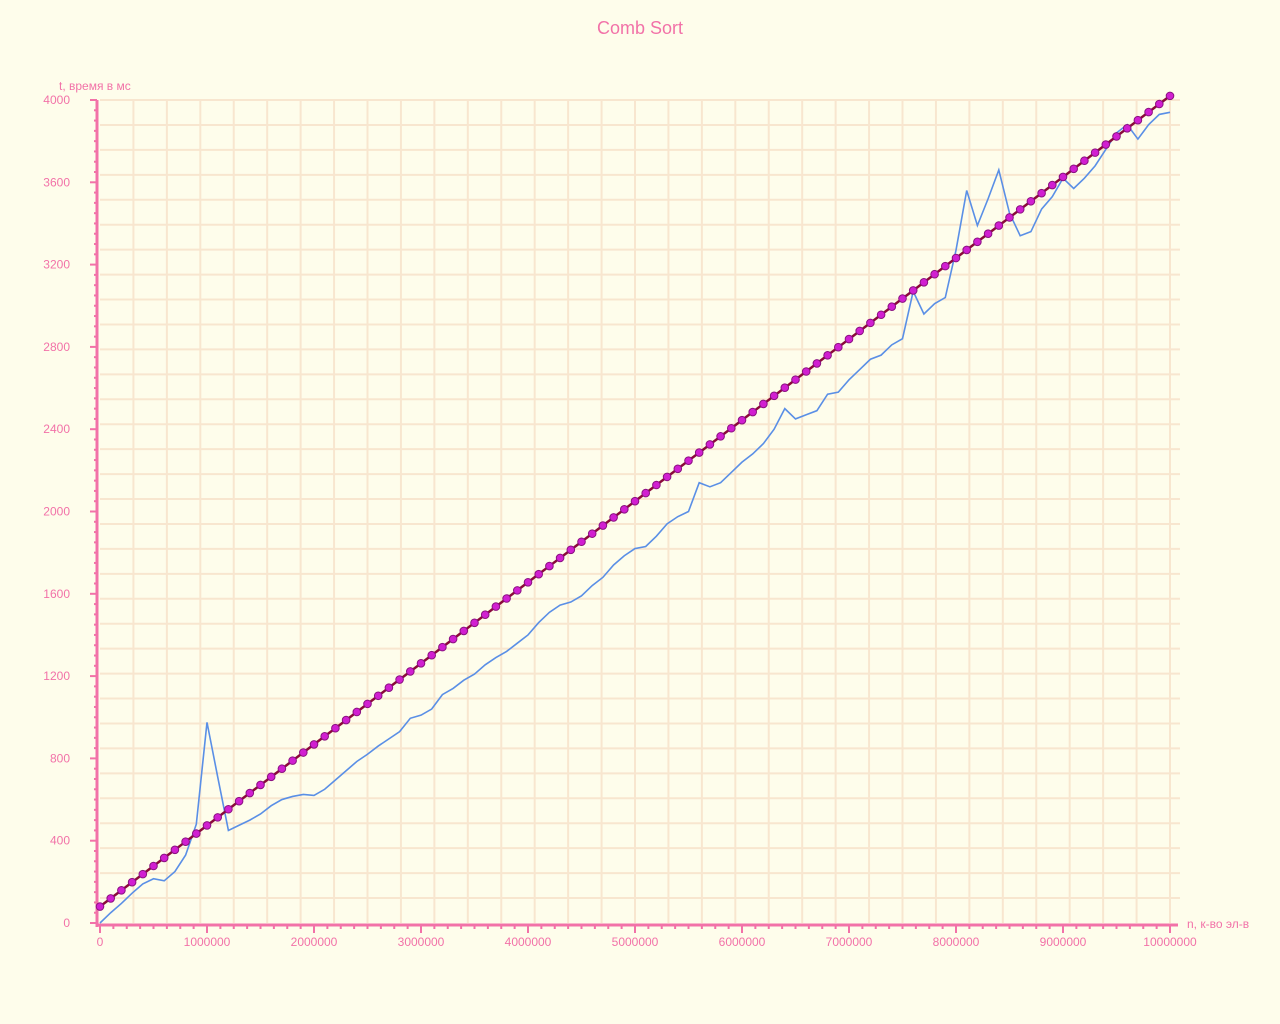  I want to click on x-tick-label: 8000000, so click(956, 942).